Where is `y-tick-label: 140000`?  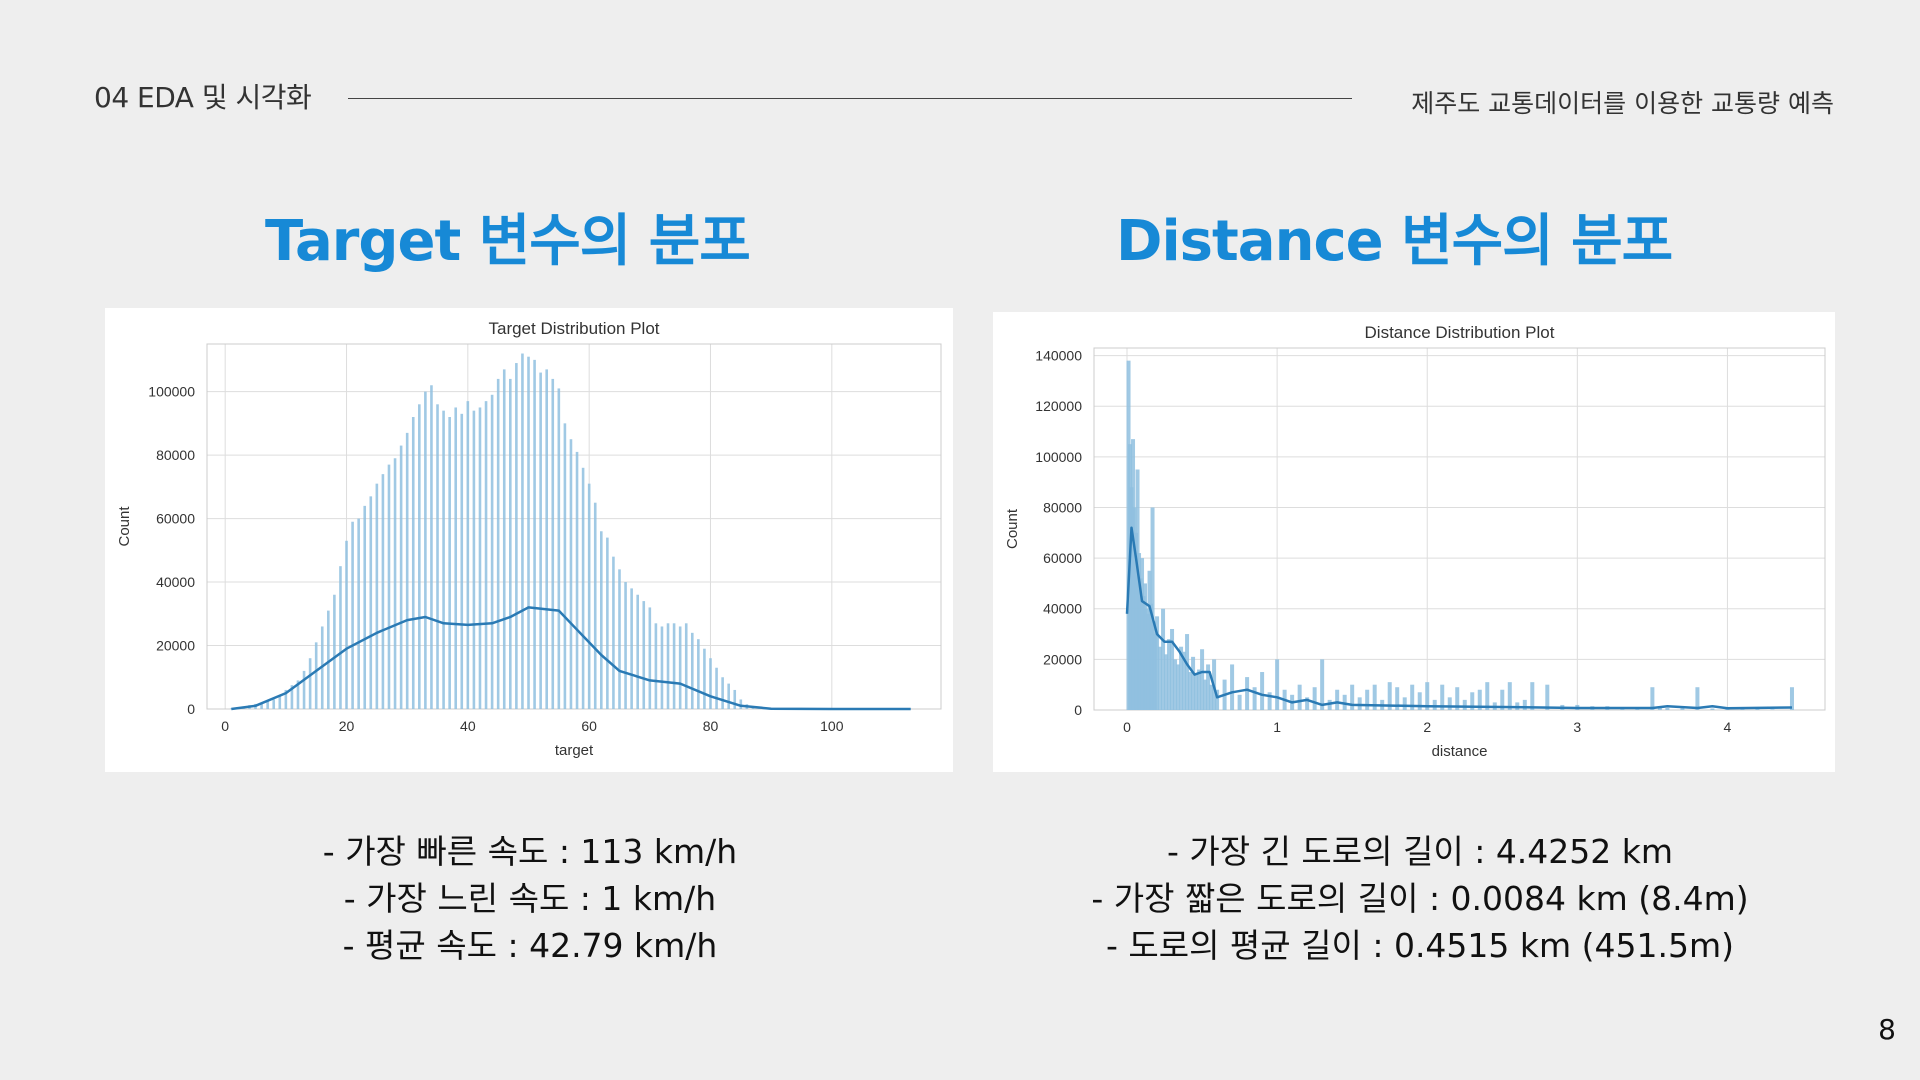
y-tick-label: 140000 is located at coordinates (1058, 356).